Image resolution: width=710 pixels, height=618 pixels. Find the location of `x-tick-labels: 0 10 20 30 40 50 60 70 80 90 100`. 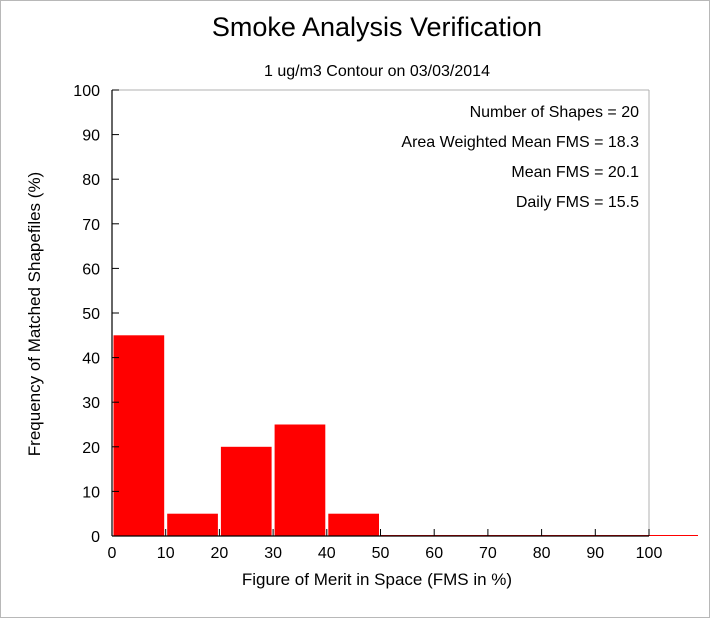

x-tick-labels: 0 10 20 30 40 50 60 70 80 90 100 is located at coordinates (385, 553).